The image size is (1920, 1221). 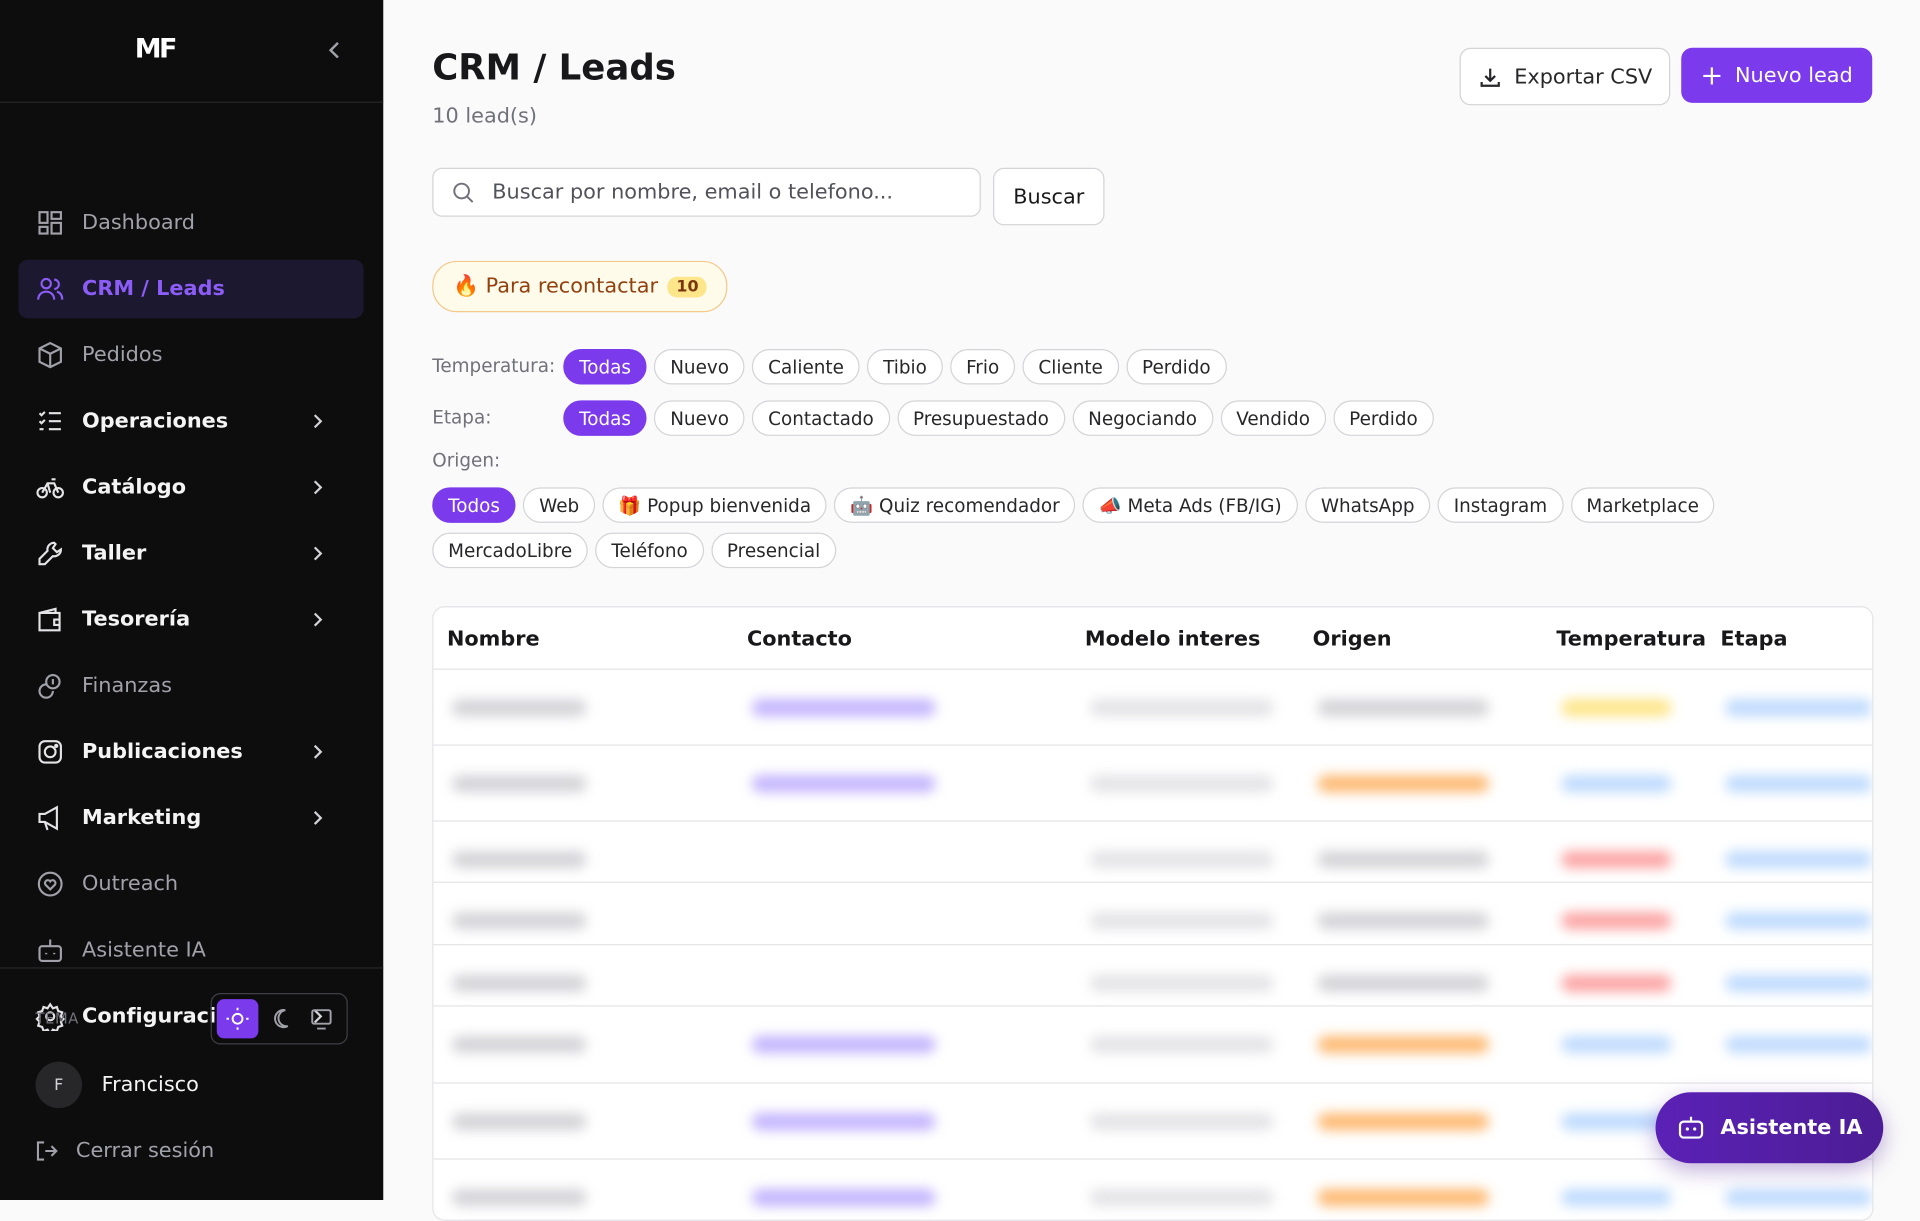 What do you see at coordinates (1367, 505) in the screenshot?
I see `filter-chip: WhatsApp` at bounding box center [1367, 505].